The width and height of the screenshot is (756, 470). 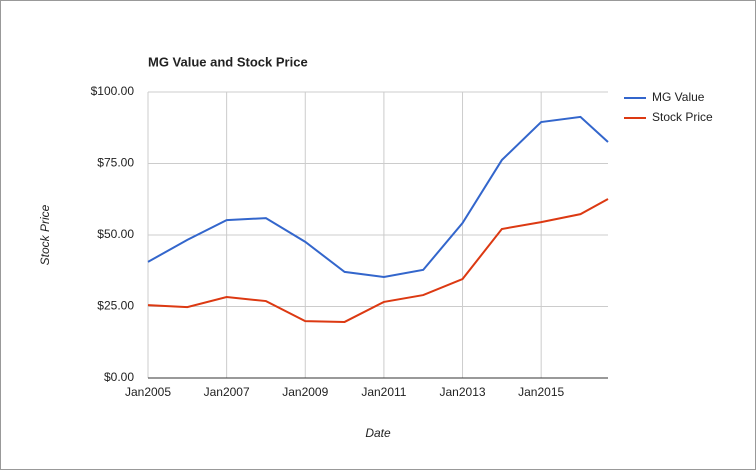 I want to click on legend-label: MG Value, so click(x=678, y=97).